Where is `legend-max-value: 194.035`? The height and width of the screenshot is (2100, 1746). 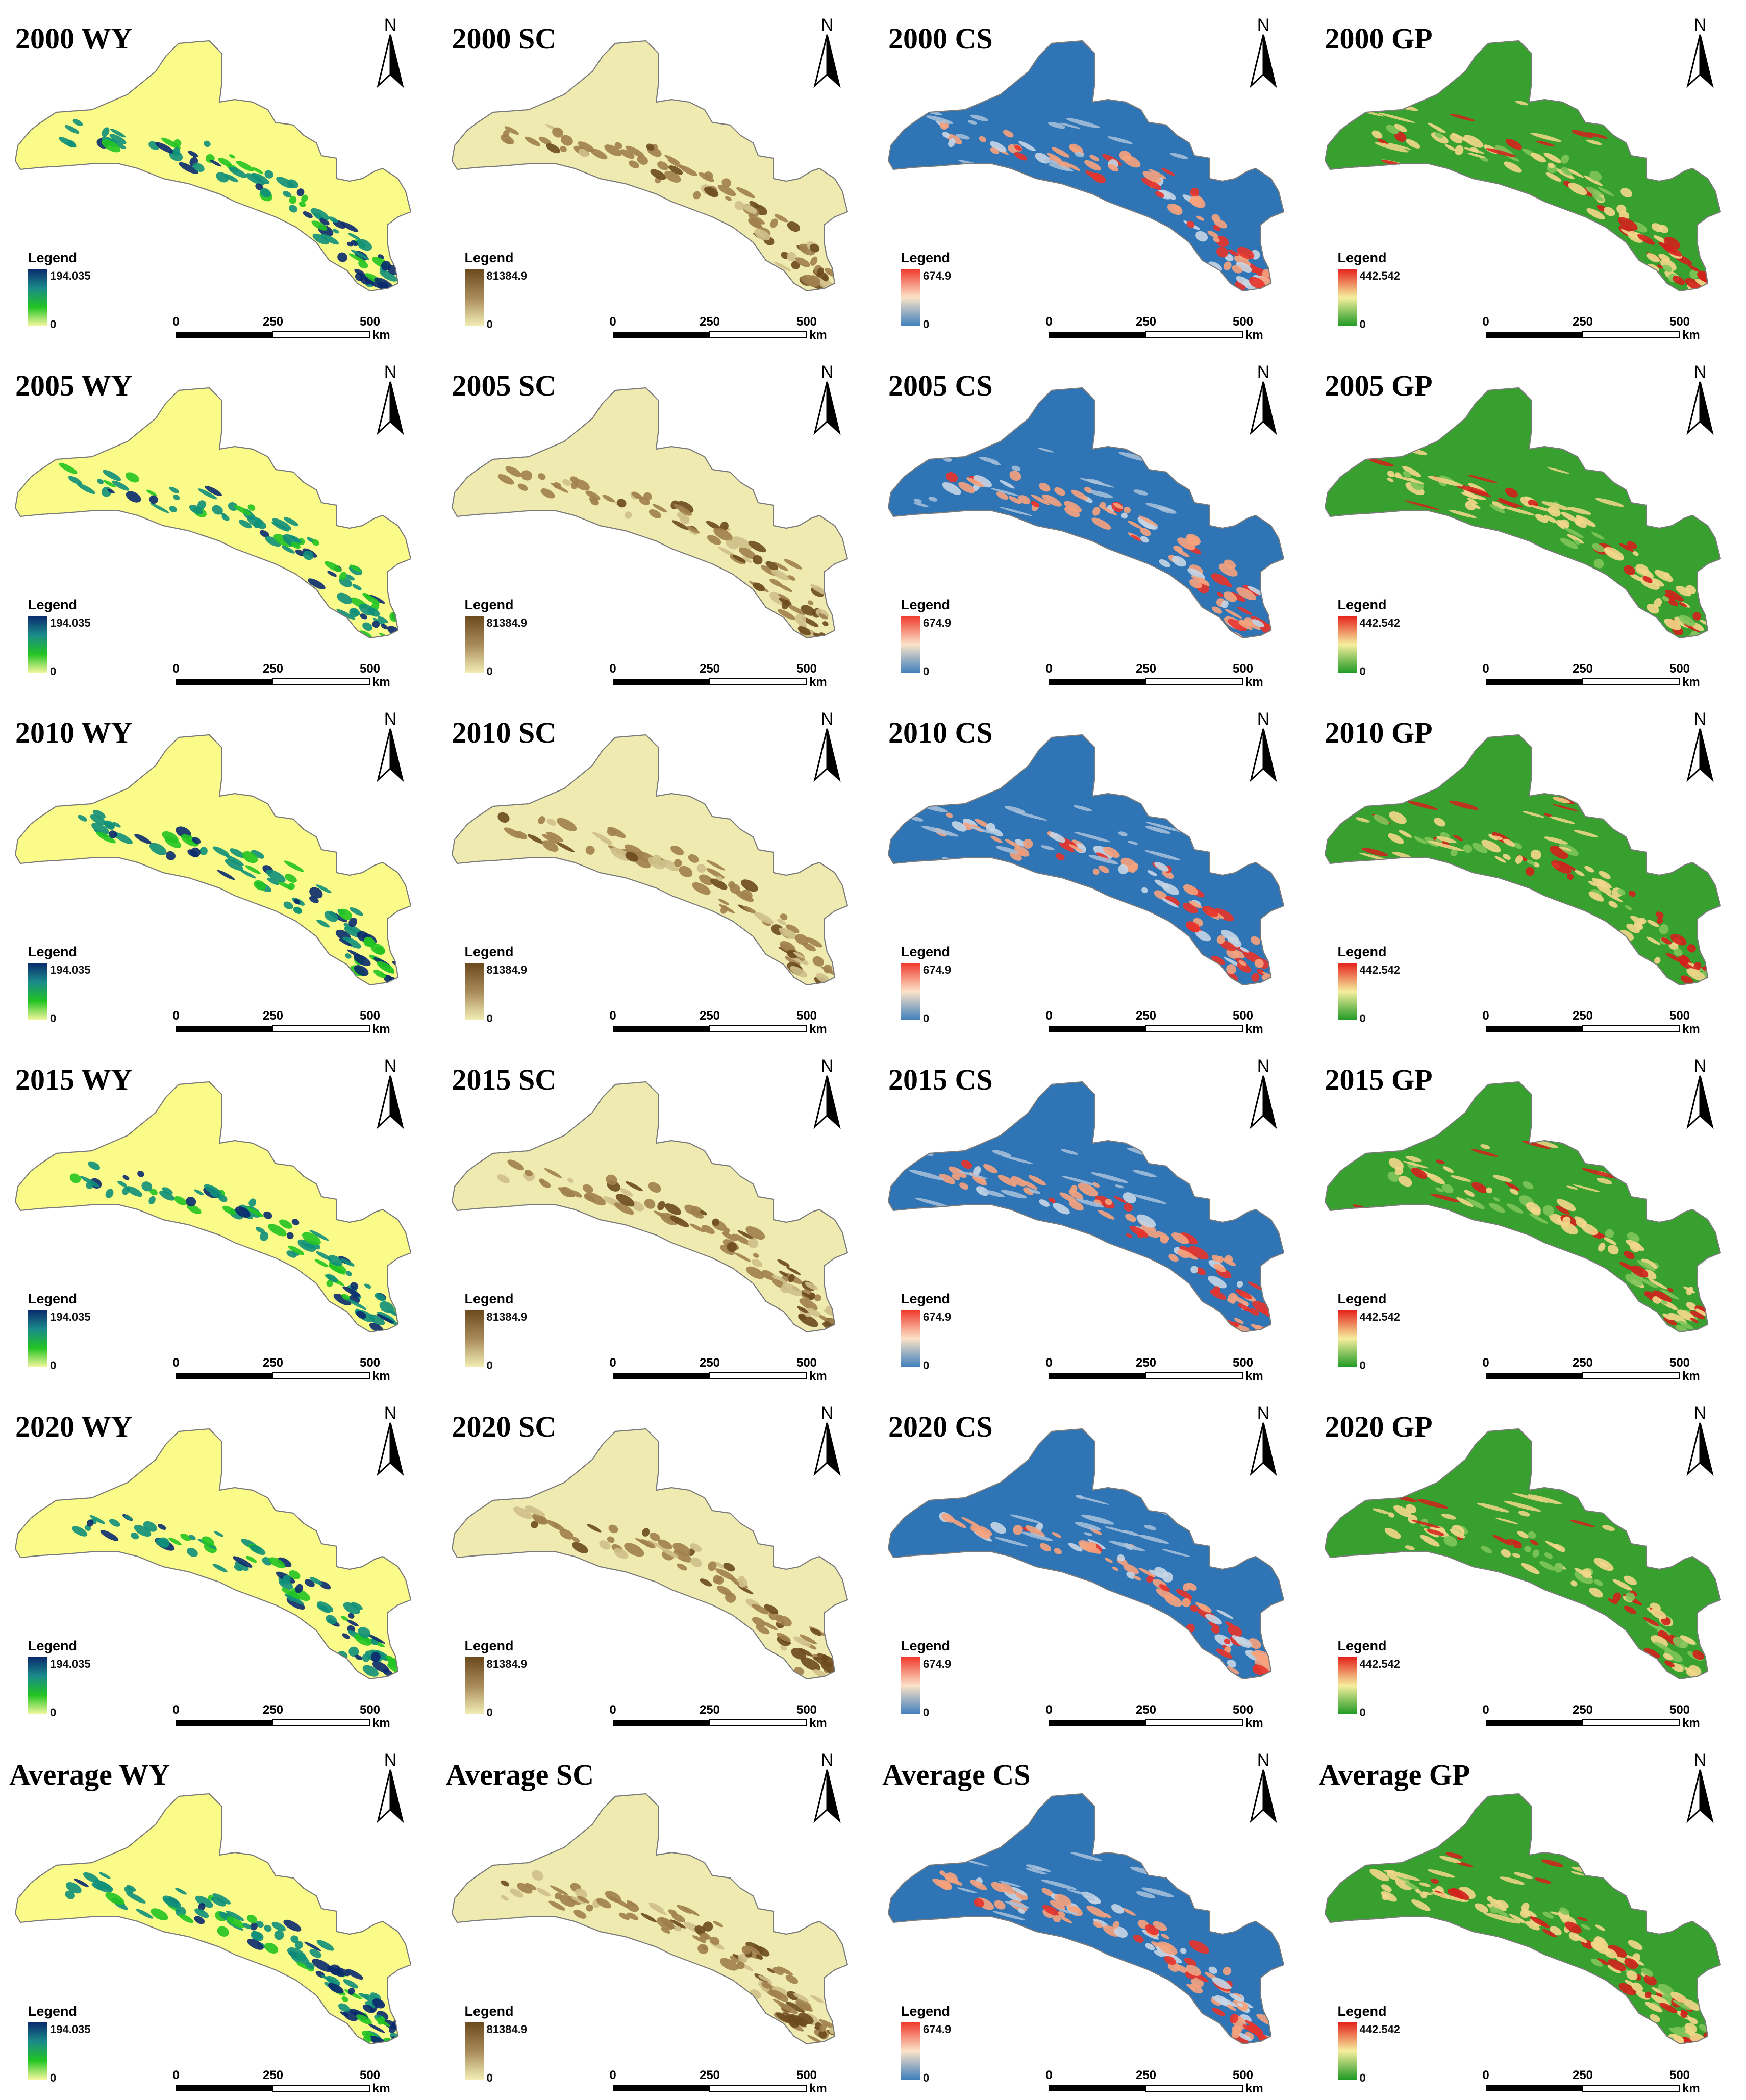 legend-max-value: 194.035 is located at coordinates (70, 2029).